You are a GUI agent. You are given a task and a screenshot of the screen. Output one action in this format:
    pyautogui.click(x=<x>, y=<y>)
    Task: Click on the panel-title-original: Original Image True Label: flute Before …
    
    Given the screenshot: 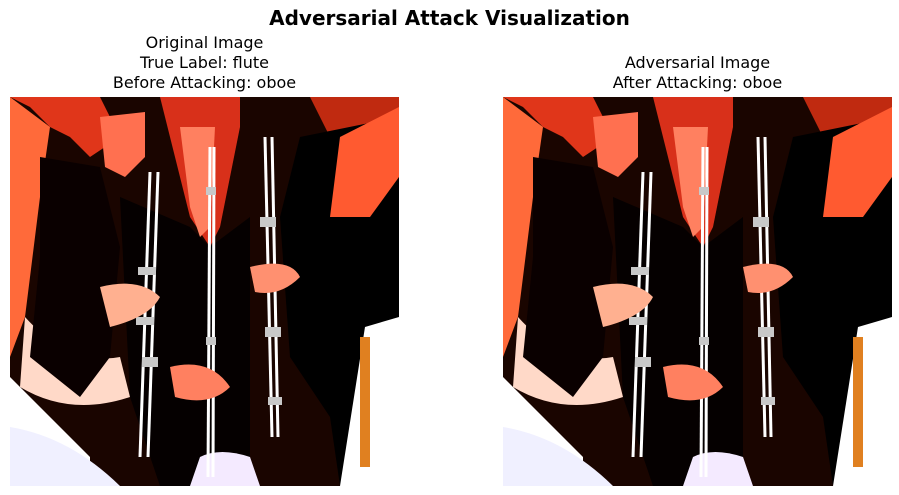 What is the action you would take?
    pyautogui.click(x=204, y=63)
    